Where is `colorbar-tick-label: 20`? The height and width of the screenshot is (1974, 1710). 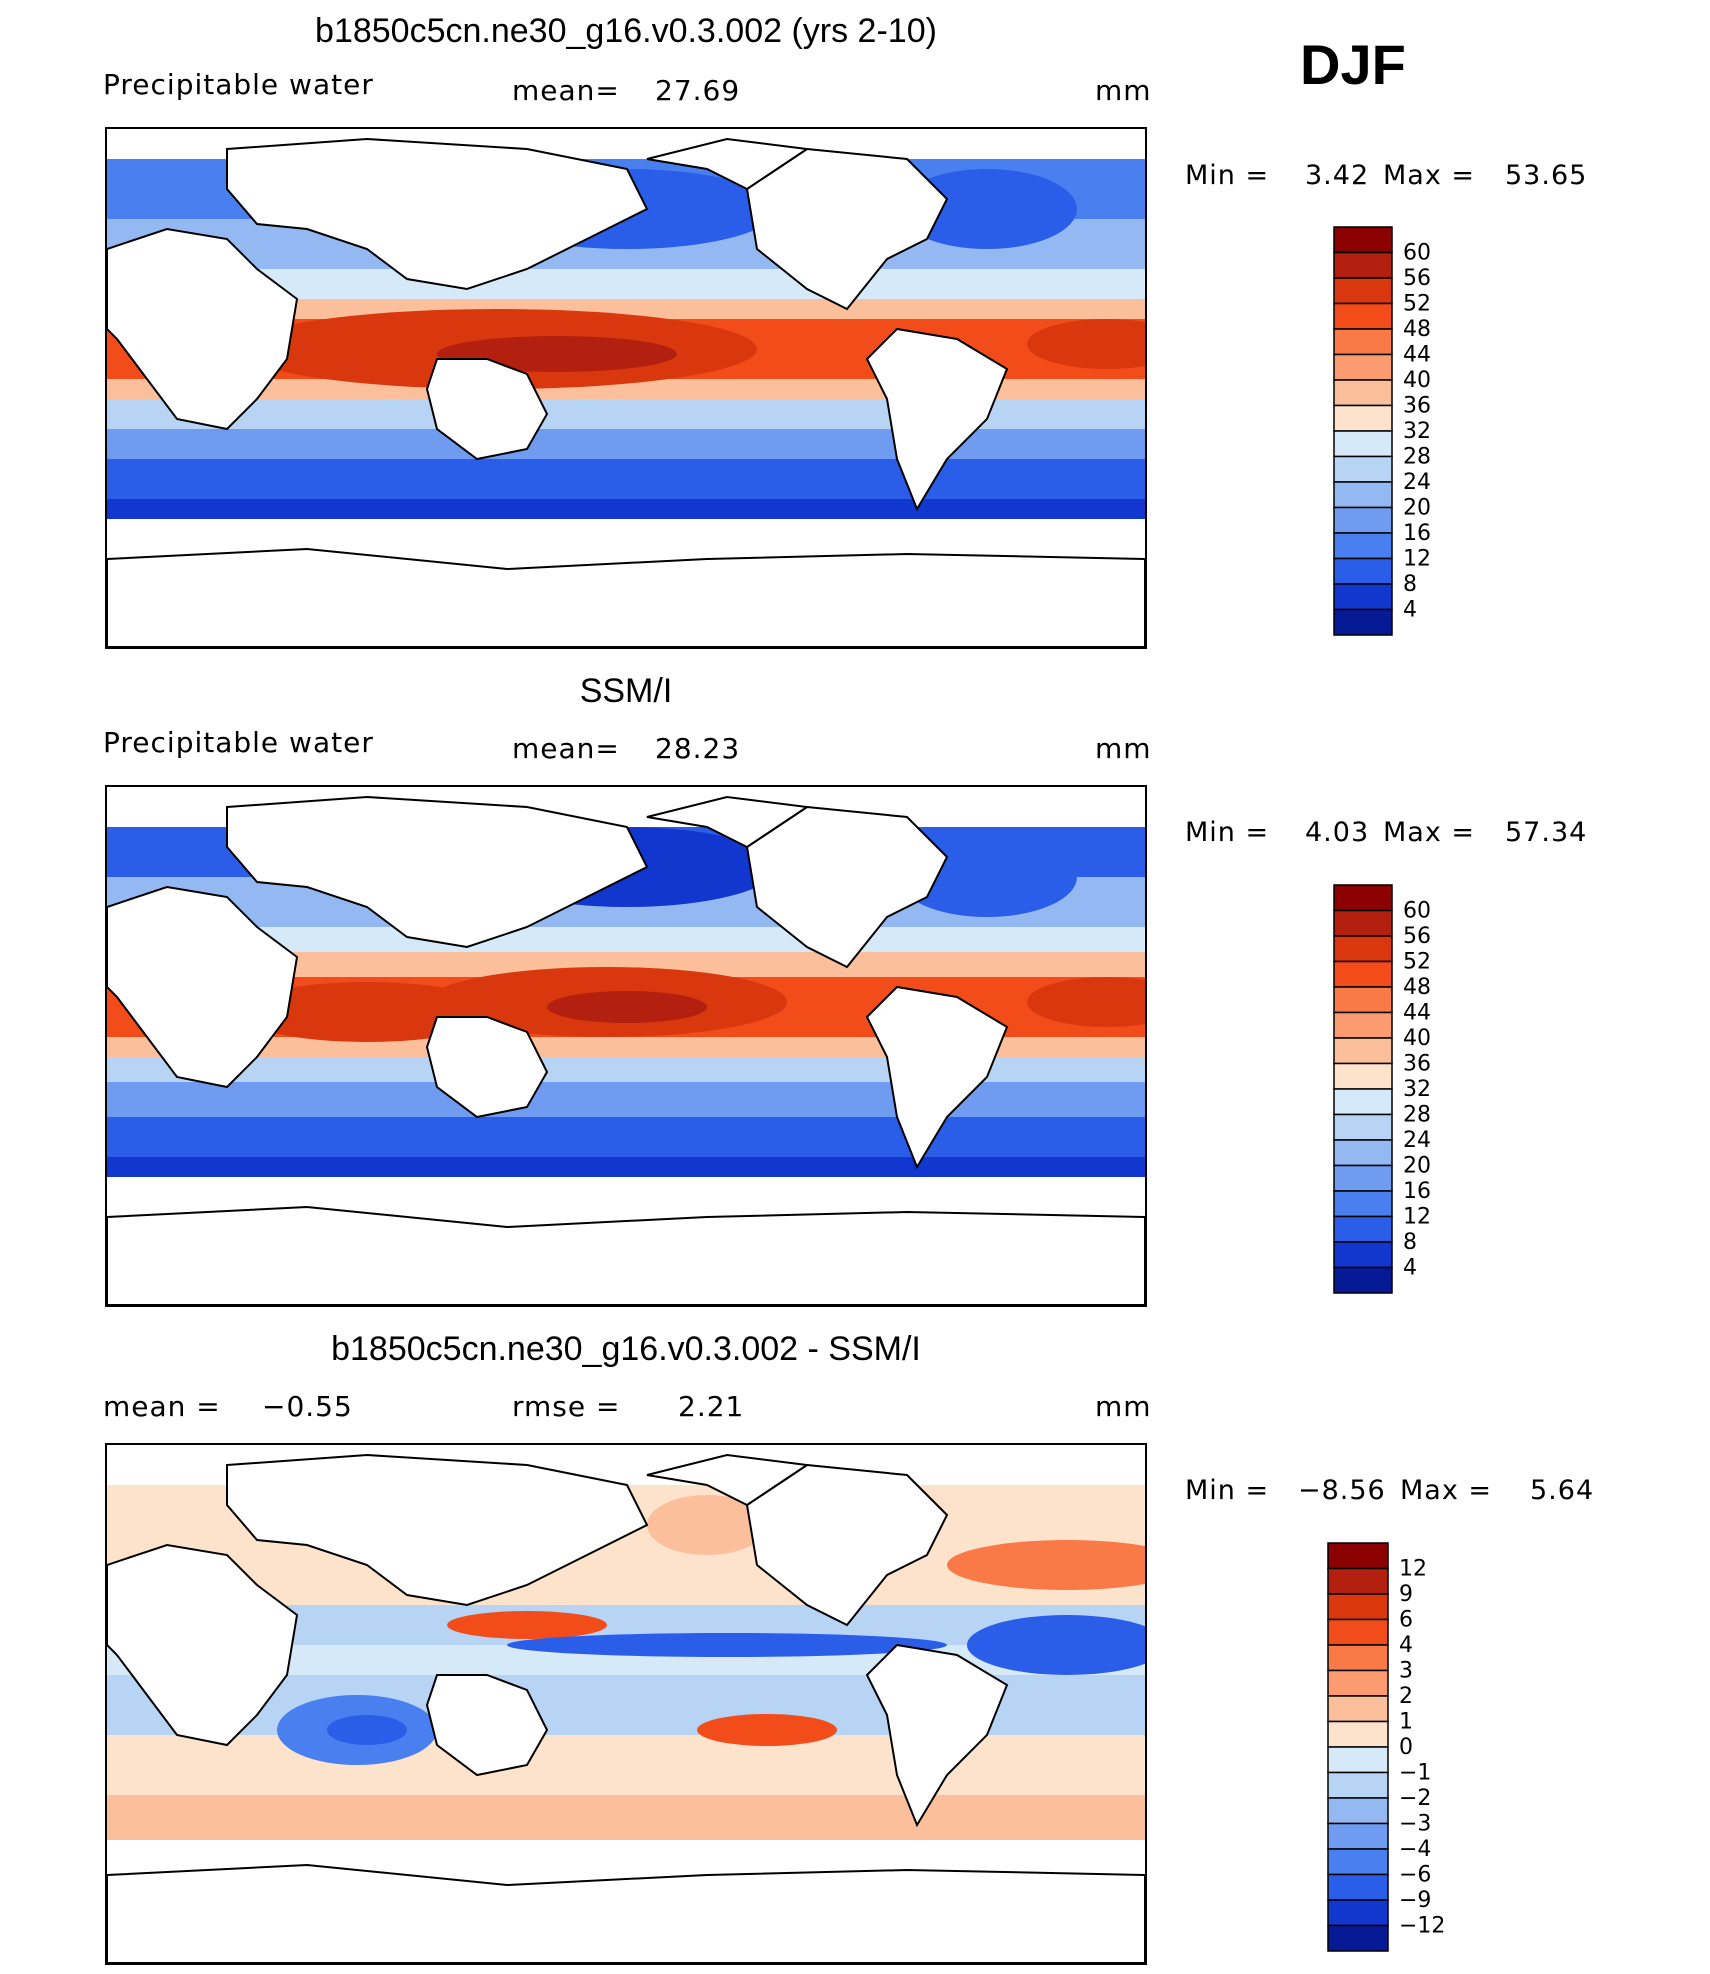 colorbar-tick-label: 20 is located at coordinates (1417, 1166).